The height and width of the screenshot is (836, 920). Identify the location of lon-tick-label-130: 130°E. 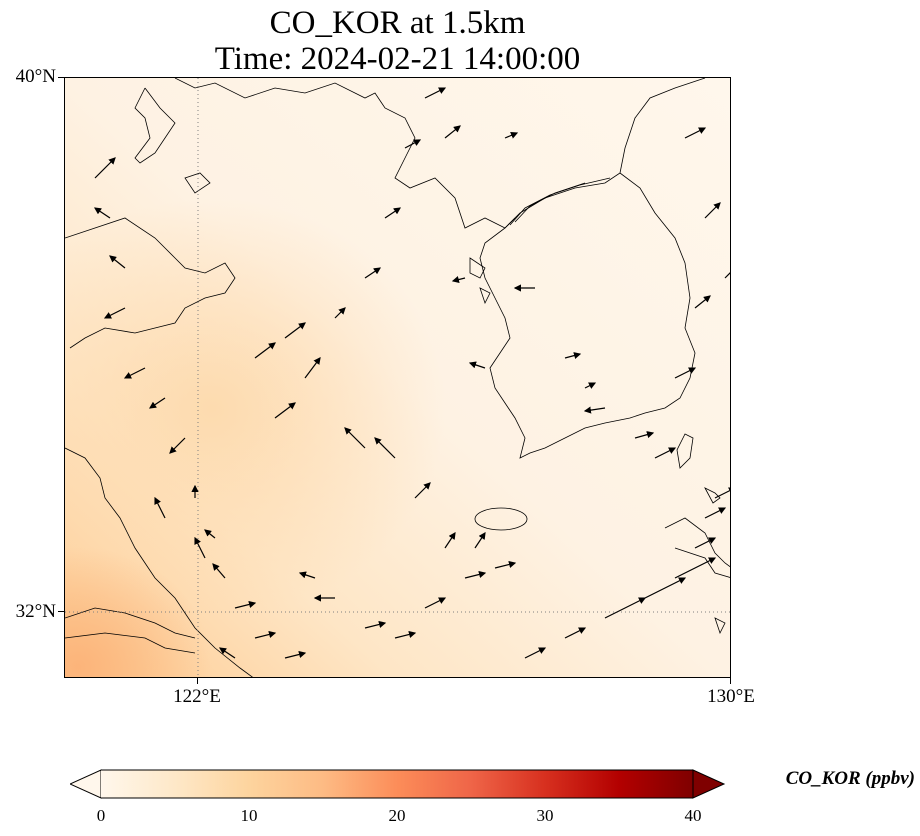
(731, 696).